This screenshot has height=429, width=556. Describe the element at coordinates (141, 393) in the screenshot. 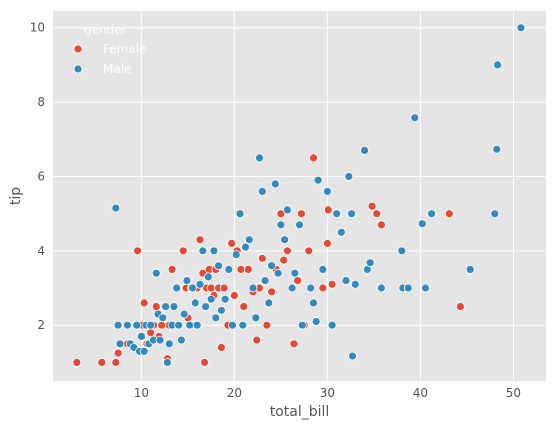

I see `x-tick-label: 10` at that location.